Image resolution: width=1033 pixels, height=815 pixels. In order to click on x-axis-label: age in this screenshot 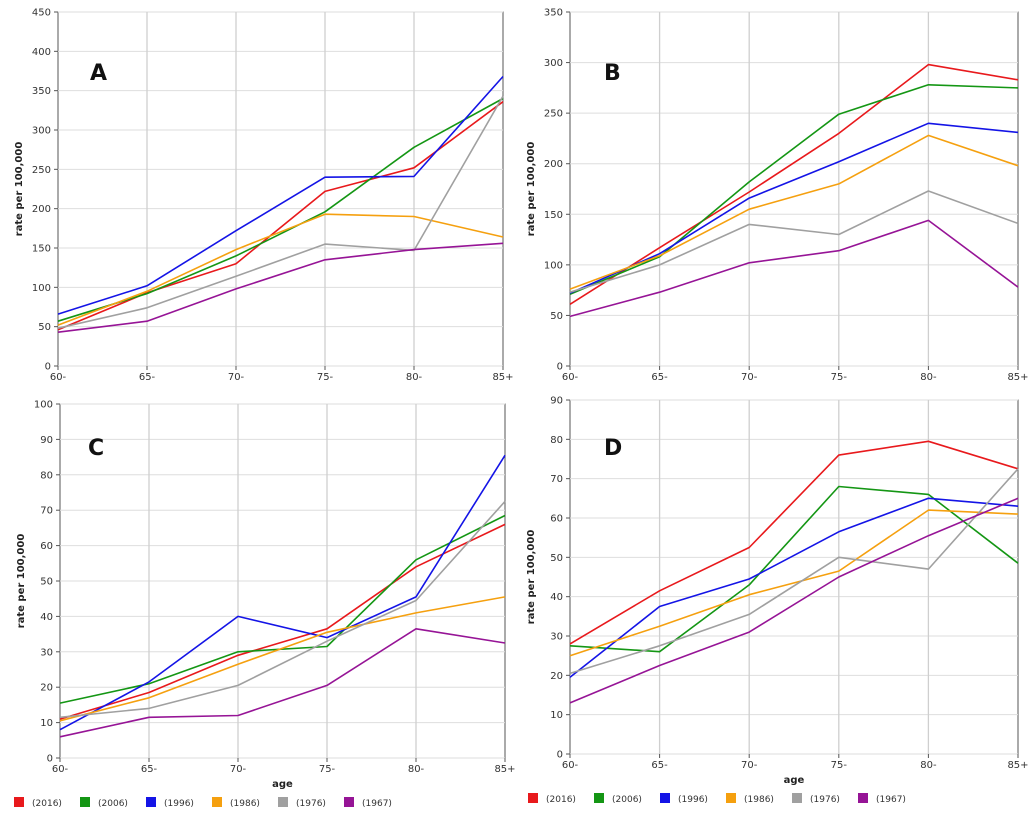, I will do `click(794, 780)`.